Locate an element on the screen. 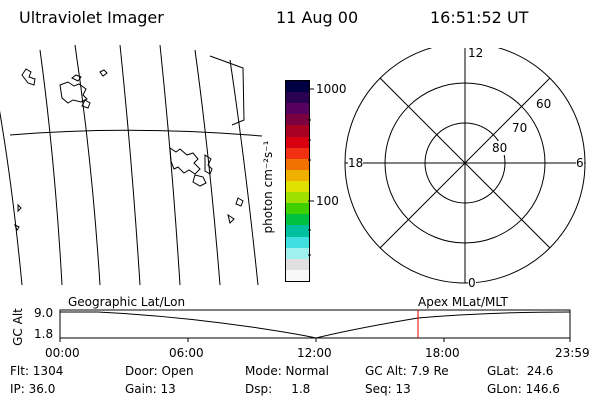 The height and width of the screenshot is (400, 600). info-gain: Gain: 13 is located at coordinates (150, 389).